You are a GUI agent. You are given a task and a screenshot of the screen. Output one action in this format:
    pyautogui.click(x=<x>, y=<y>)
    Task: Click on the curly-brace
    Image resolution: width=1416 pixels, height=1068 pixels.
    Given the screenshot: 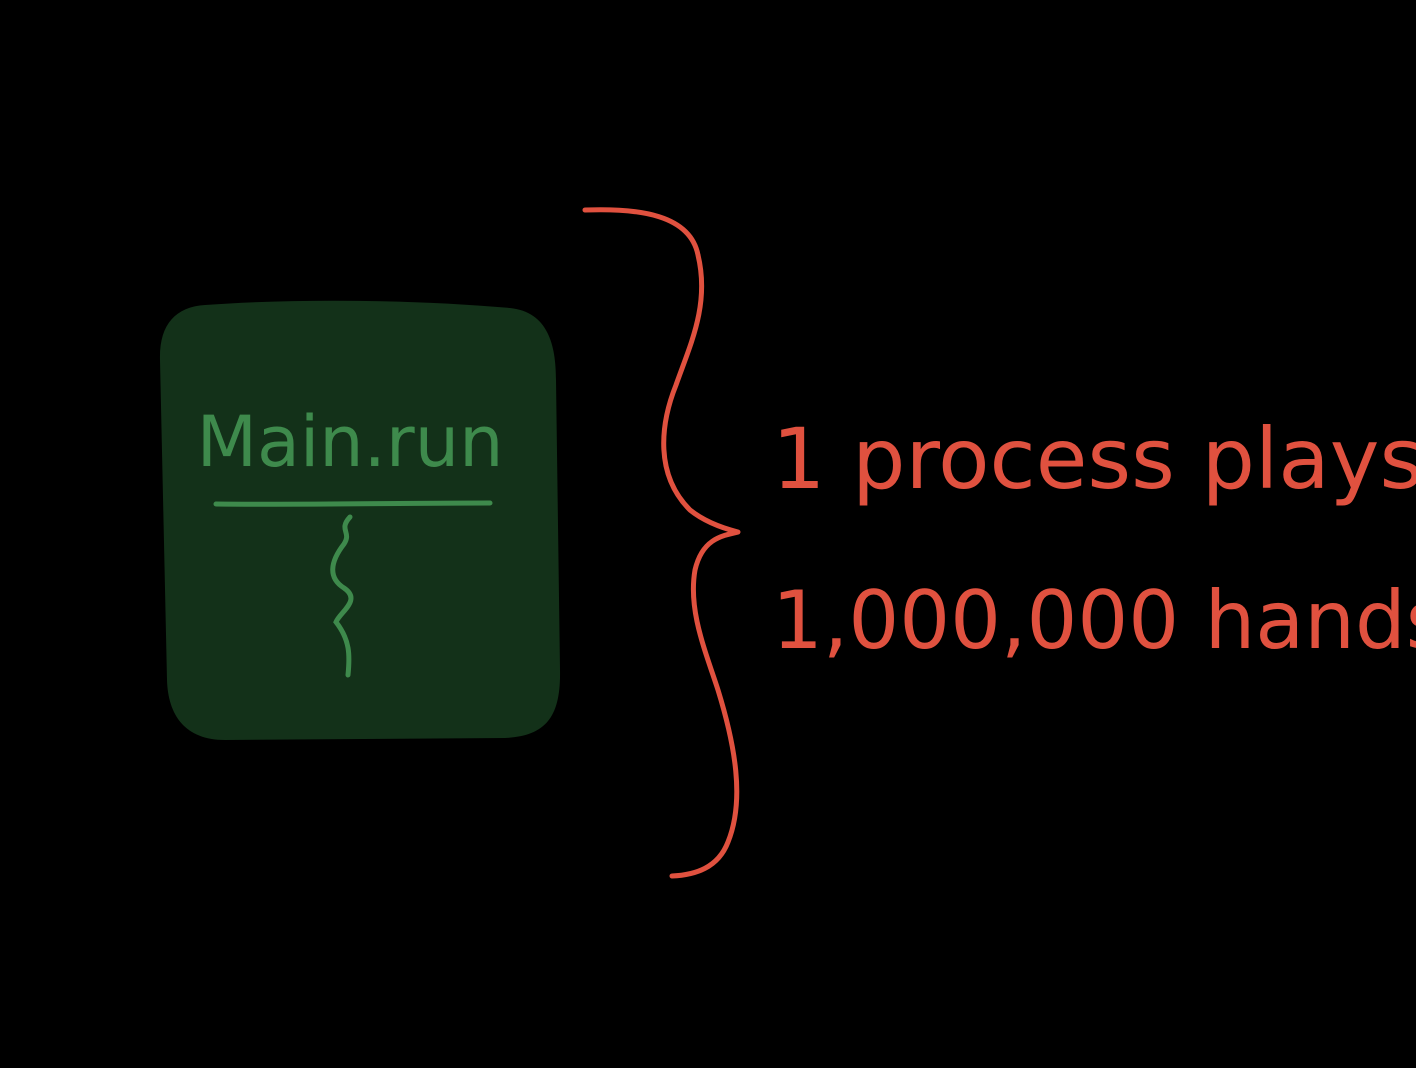 What is the action you would take?
    pyautogui.click(x=661, y=543)
    